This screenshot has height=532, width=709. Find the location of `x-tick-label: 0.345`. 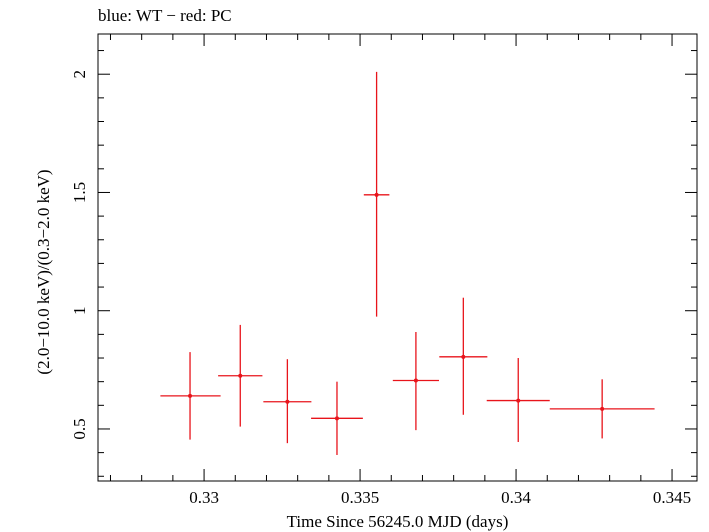

x-tick-label: 0.345 is located at coordinates (672, 497).